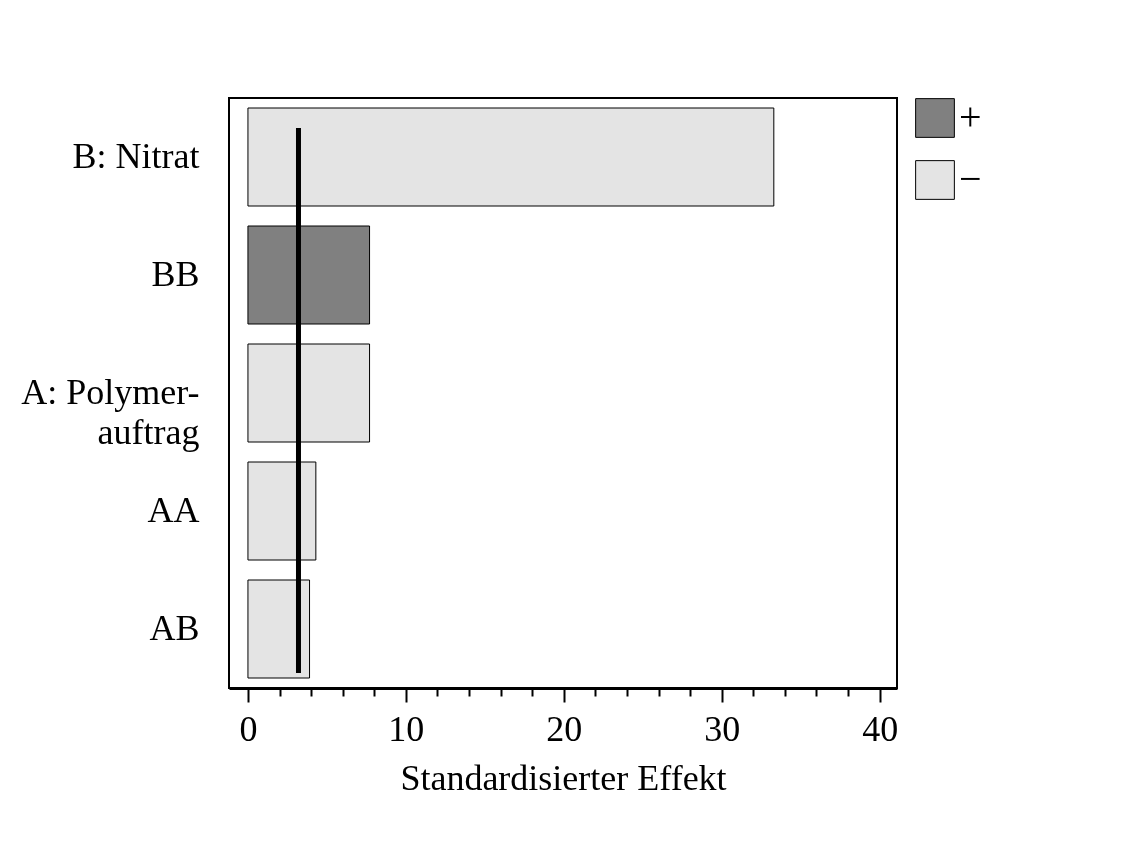  I want to click on x-tick-label: 40, so click(880, 728).